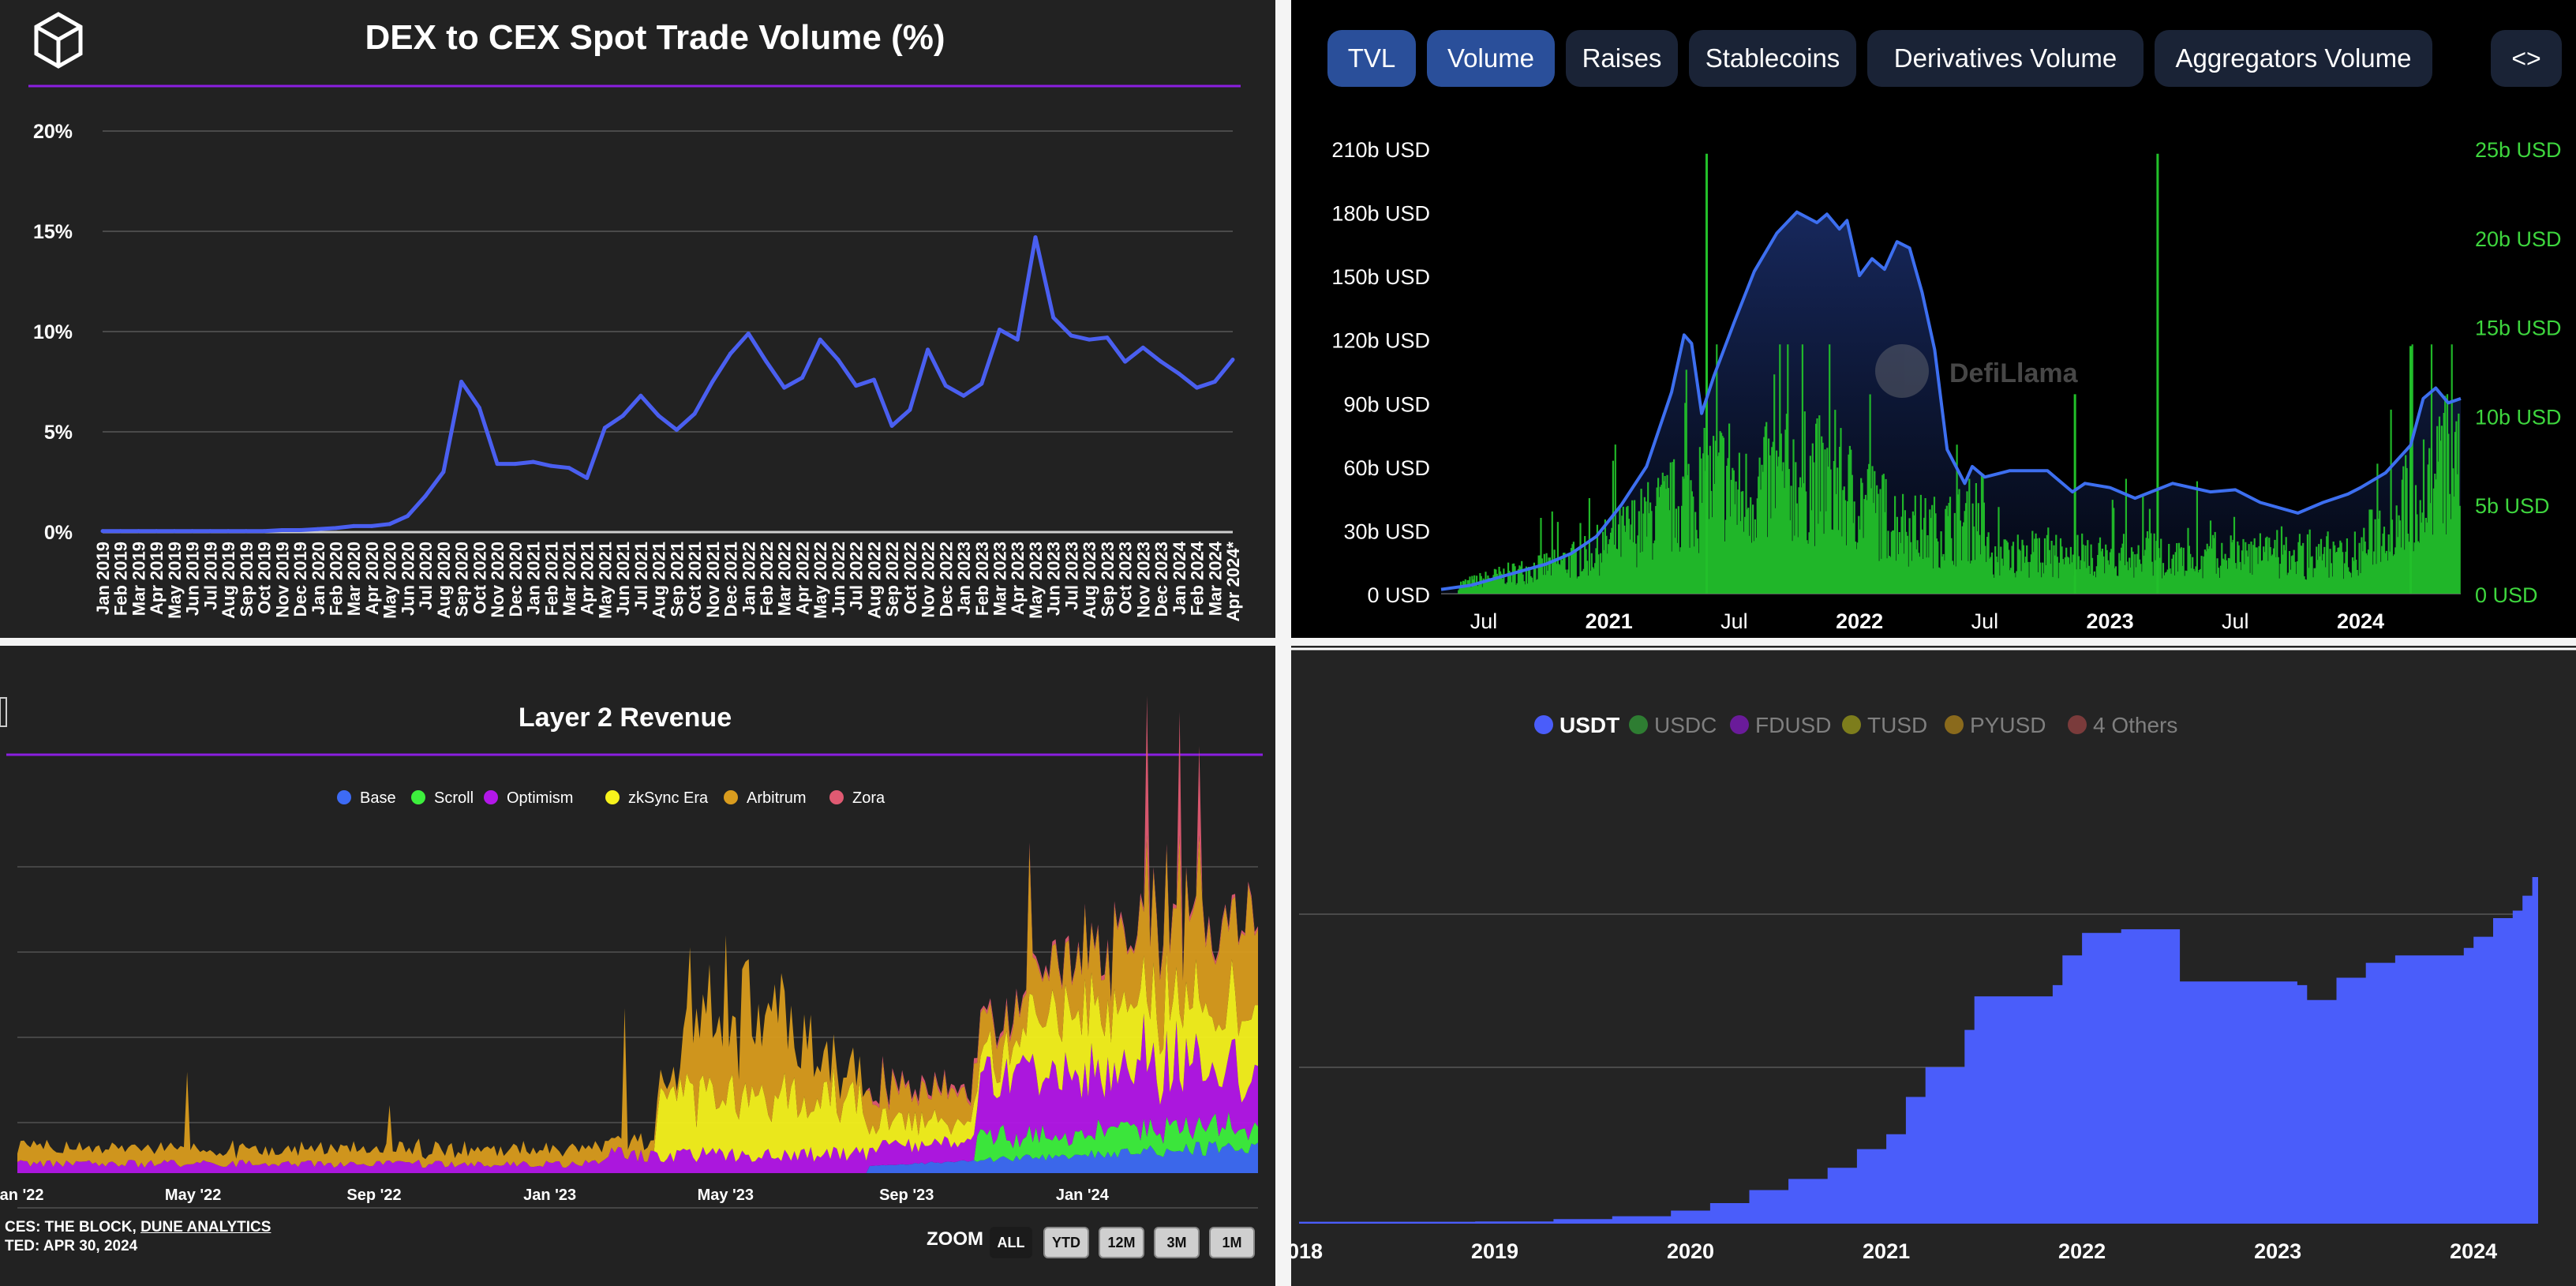 Image resolution: width=2576 pixels, height=1286 pixels. I want to click on legend-item-base: Base, so click(366, 798).